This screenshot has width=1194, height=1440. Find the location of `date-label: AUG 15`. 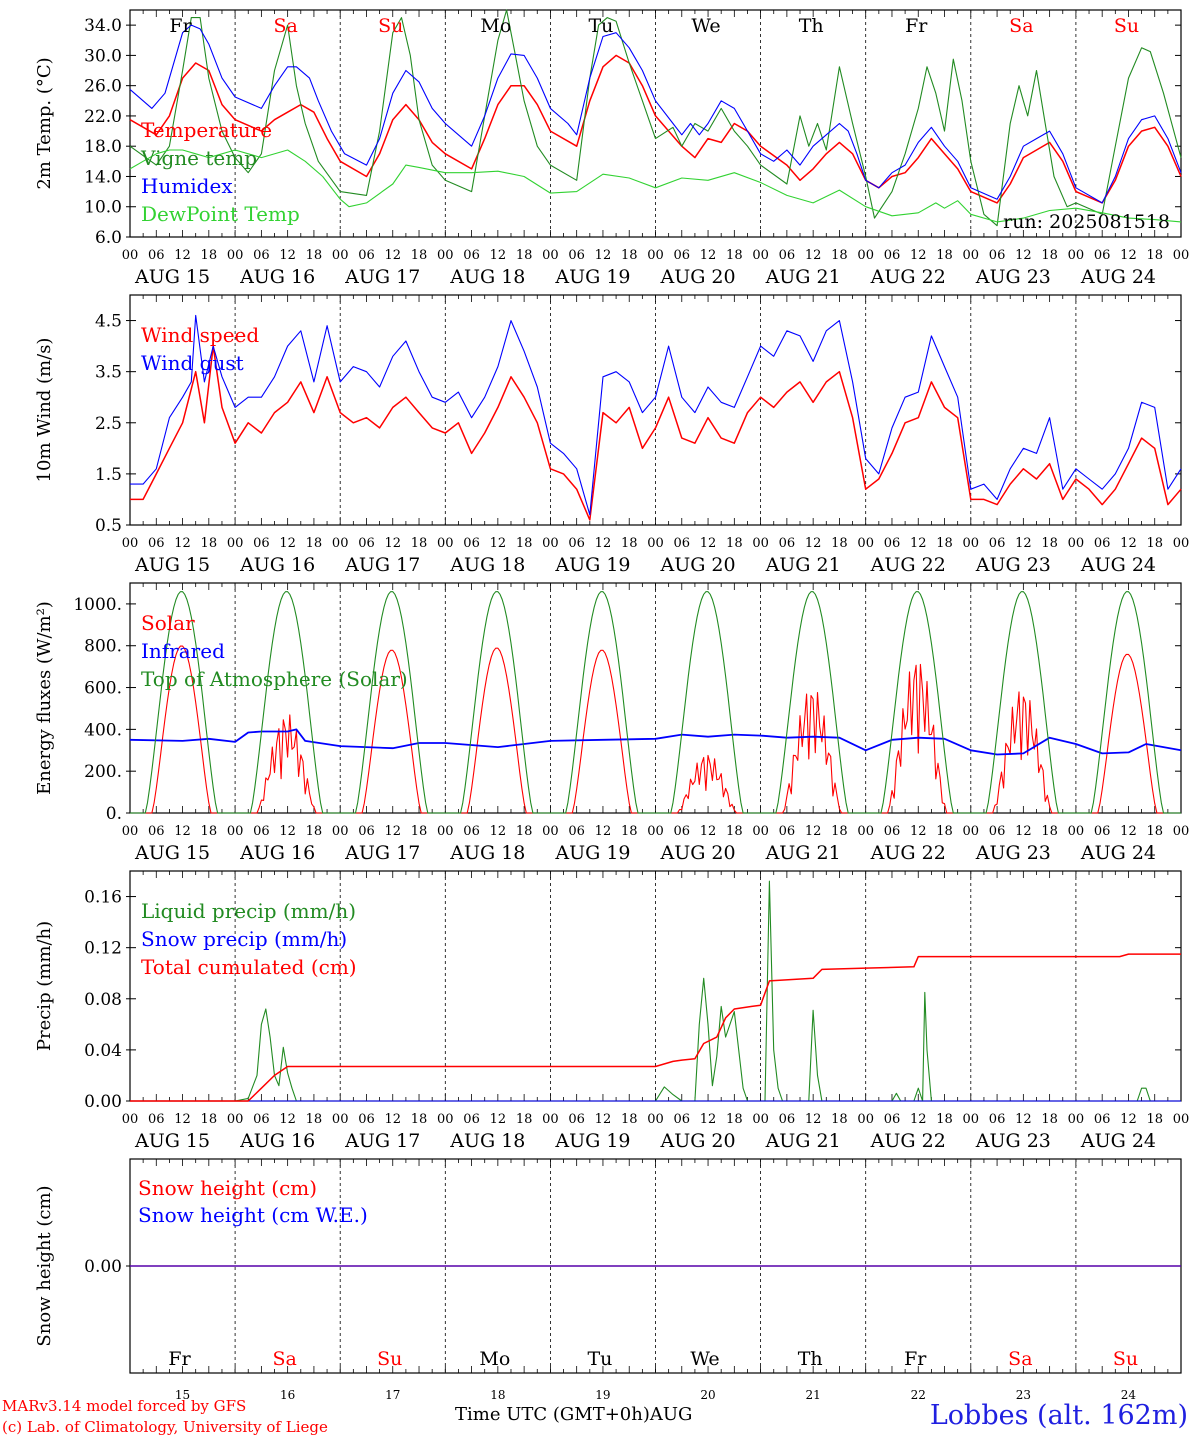

date-label: AUG 15 is located at coordinates (172, 1141).